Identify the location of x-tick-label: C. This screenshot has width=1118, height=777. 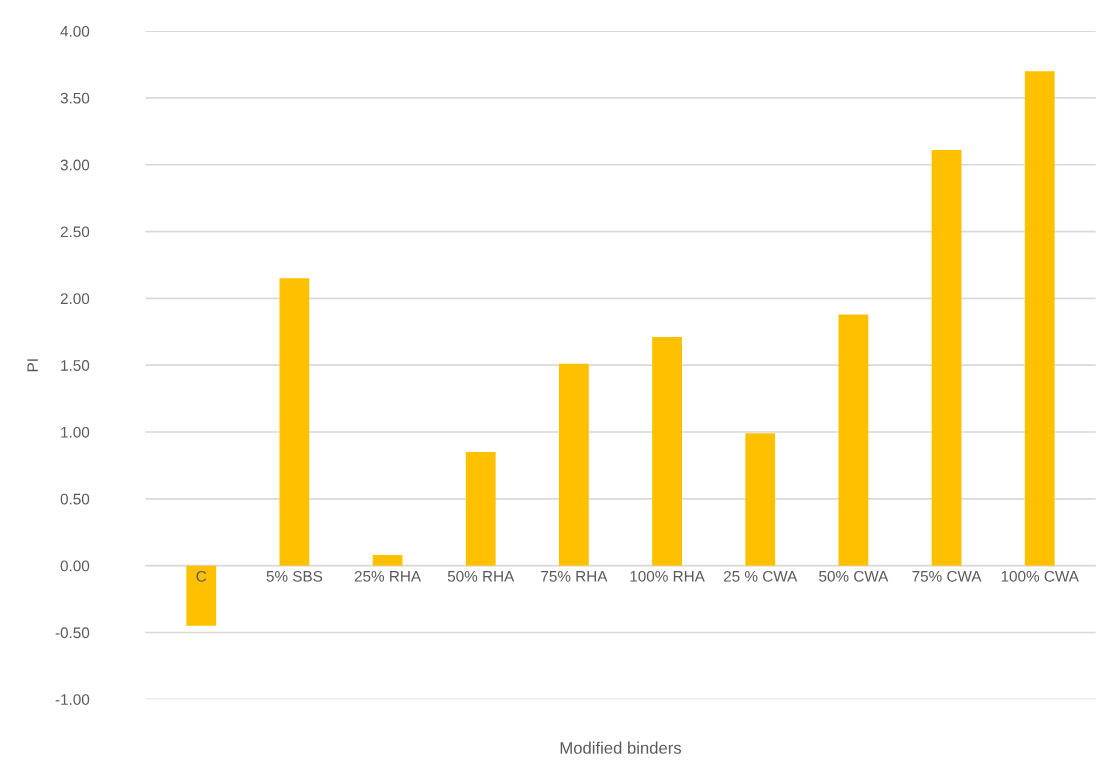
(201, 576).